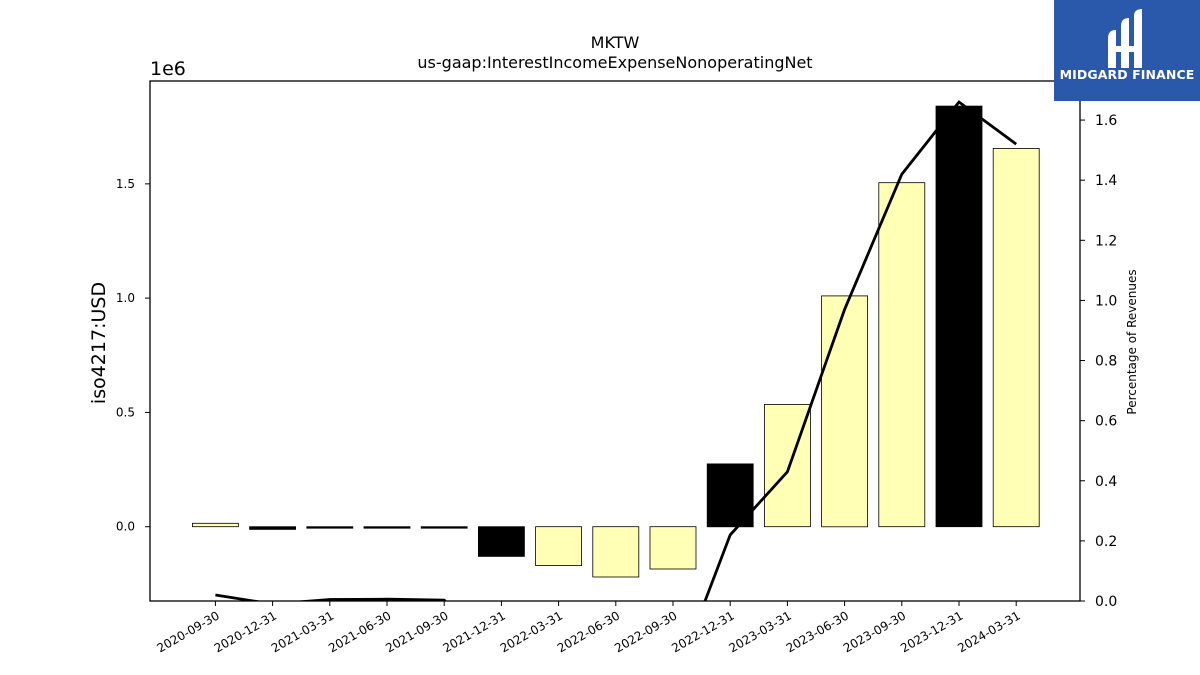  Describe the element at coordinates (817, 631) in the screenshot. I see `x-tick-label: 2023-06-30` at that location.